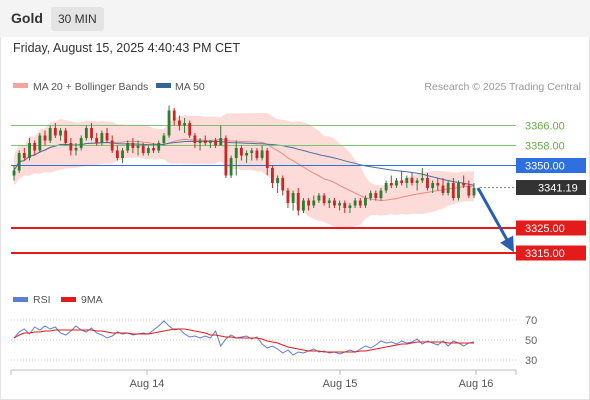 This screenshot has height=400, width=590. What do you see at coordinates (147, 384) in the screenshot?
I see `x-tick-label-0: Aug 14` at bounding box center [147, 384].